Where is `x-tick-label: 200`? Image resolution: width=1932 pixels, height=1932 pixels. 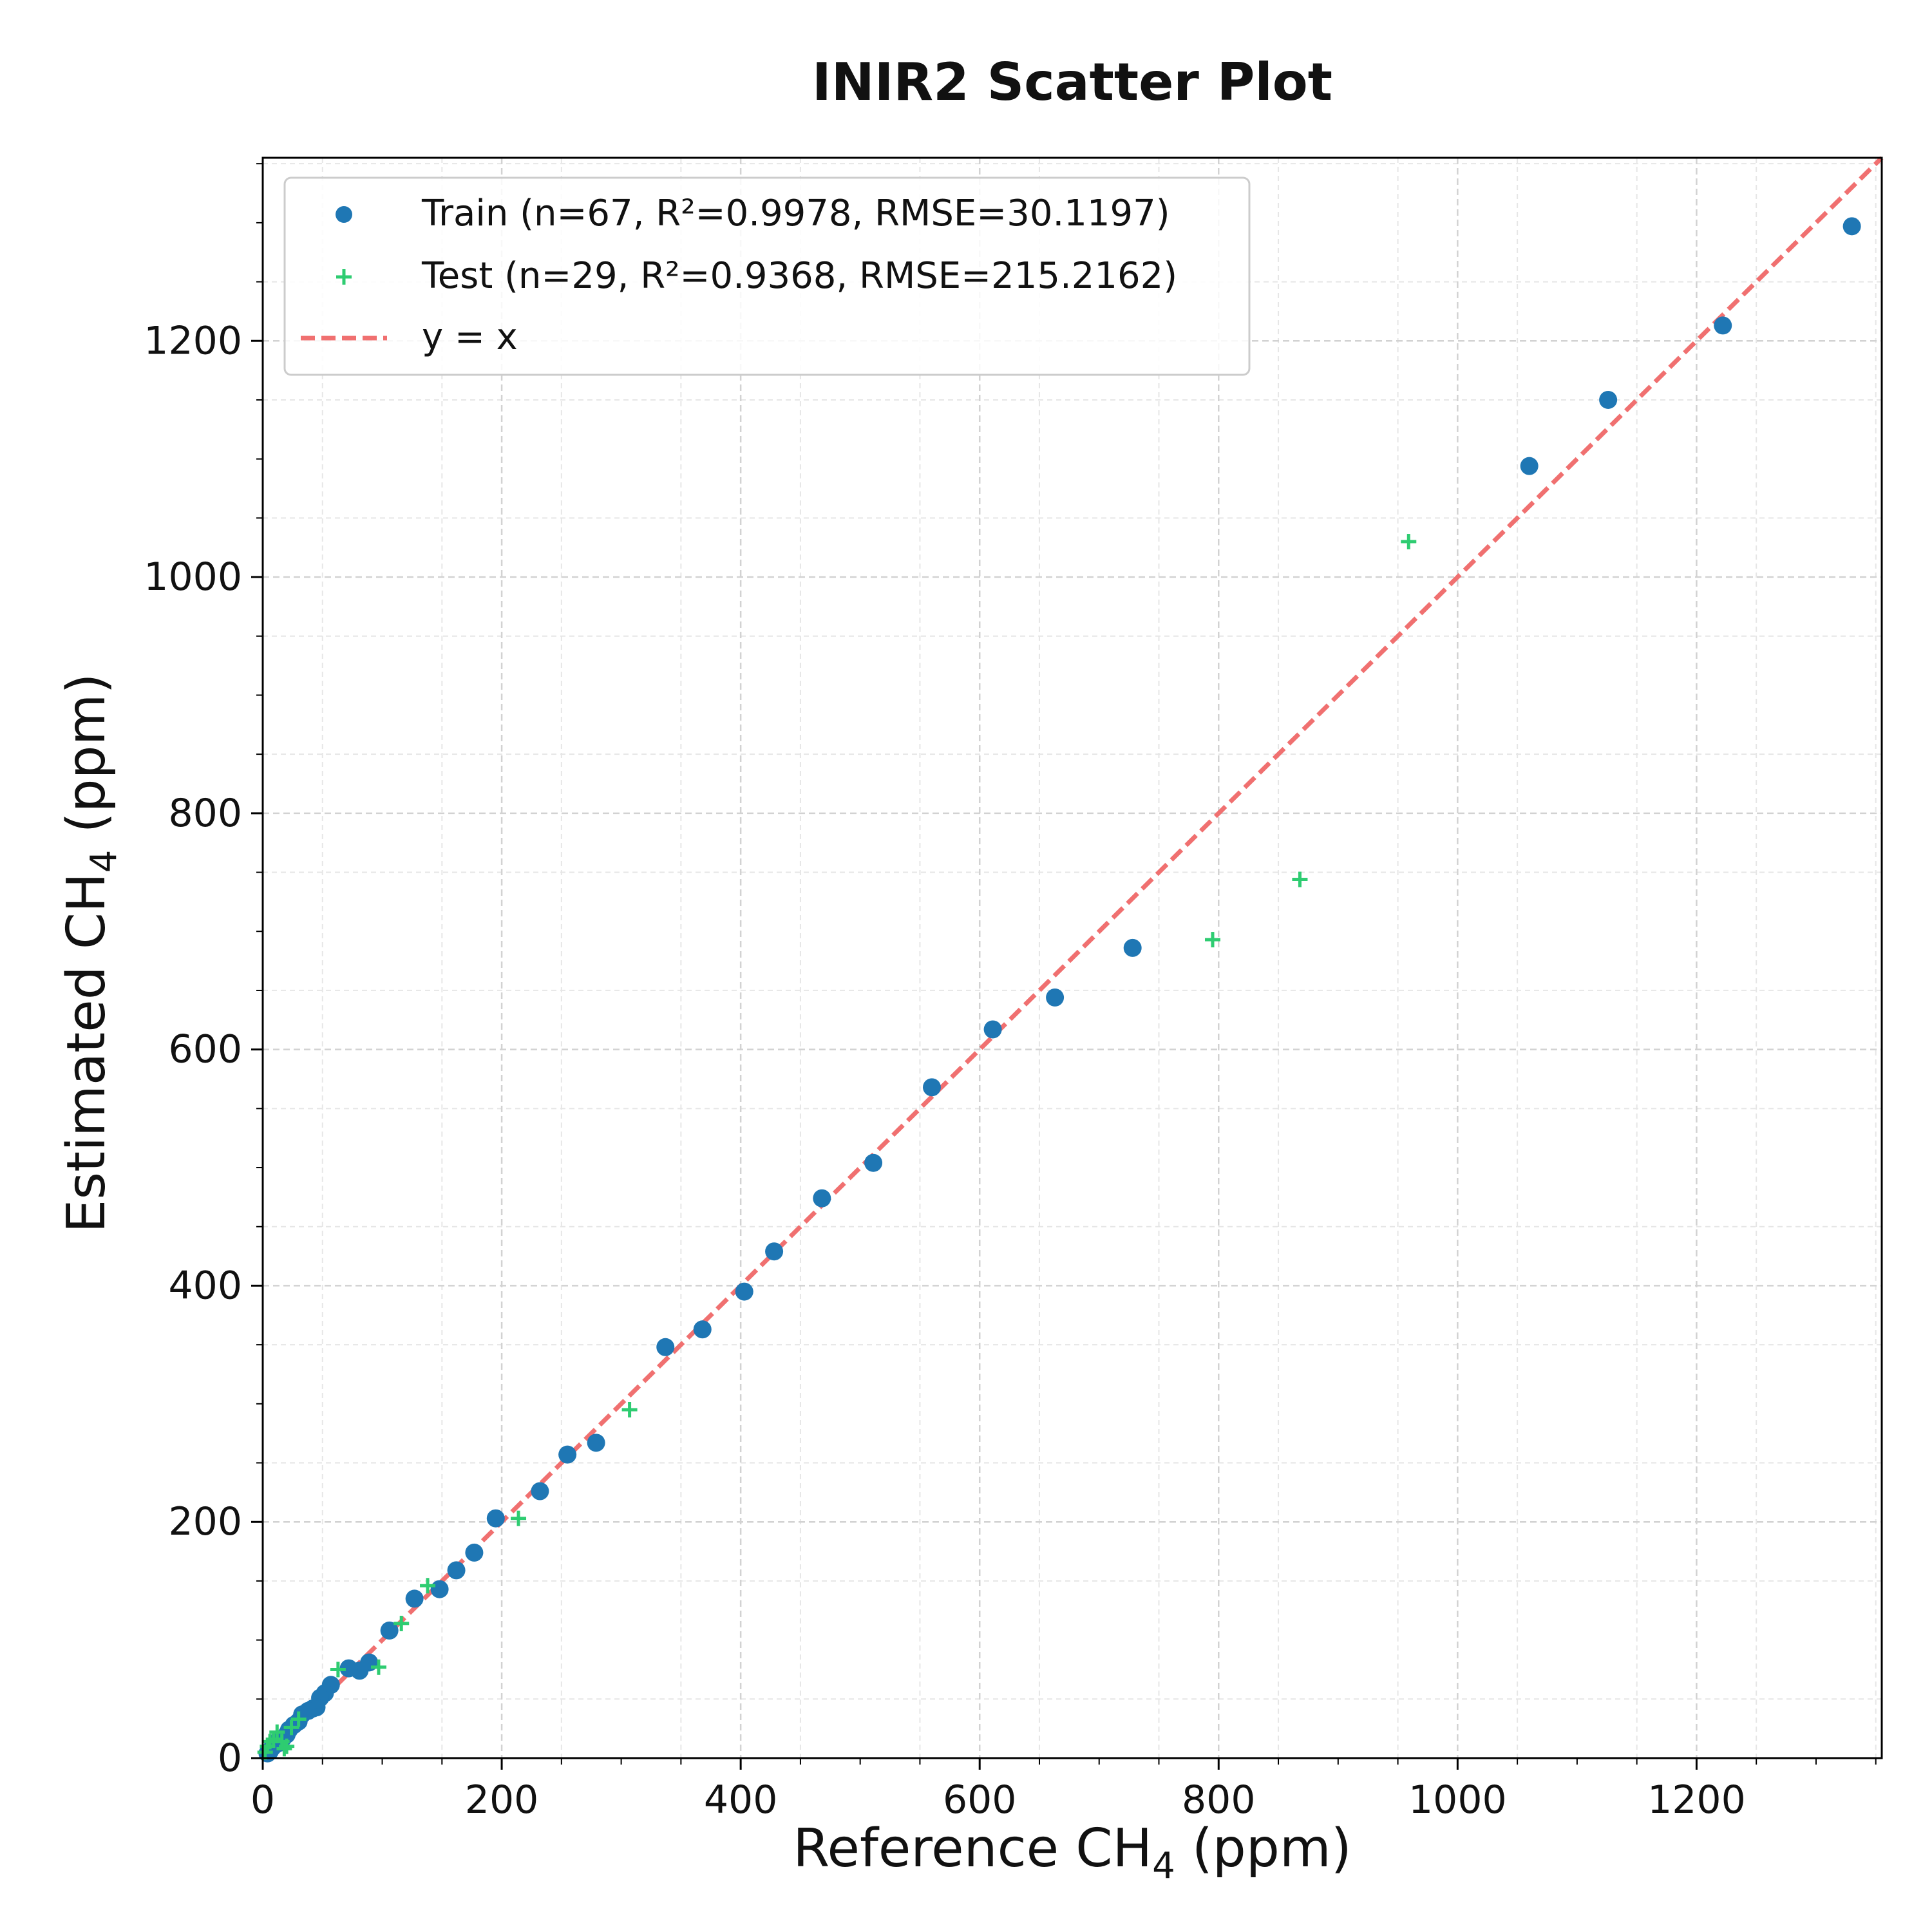
x-tick-label: 200 is located at coordinates (502, 1800).